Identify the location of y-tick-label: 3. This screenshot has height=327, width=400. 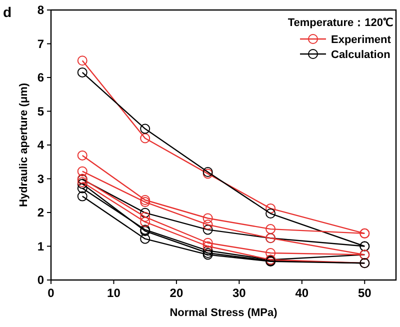
(40, 179).